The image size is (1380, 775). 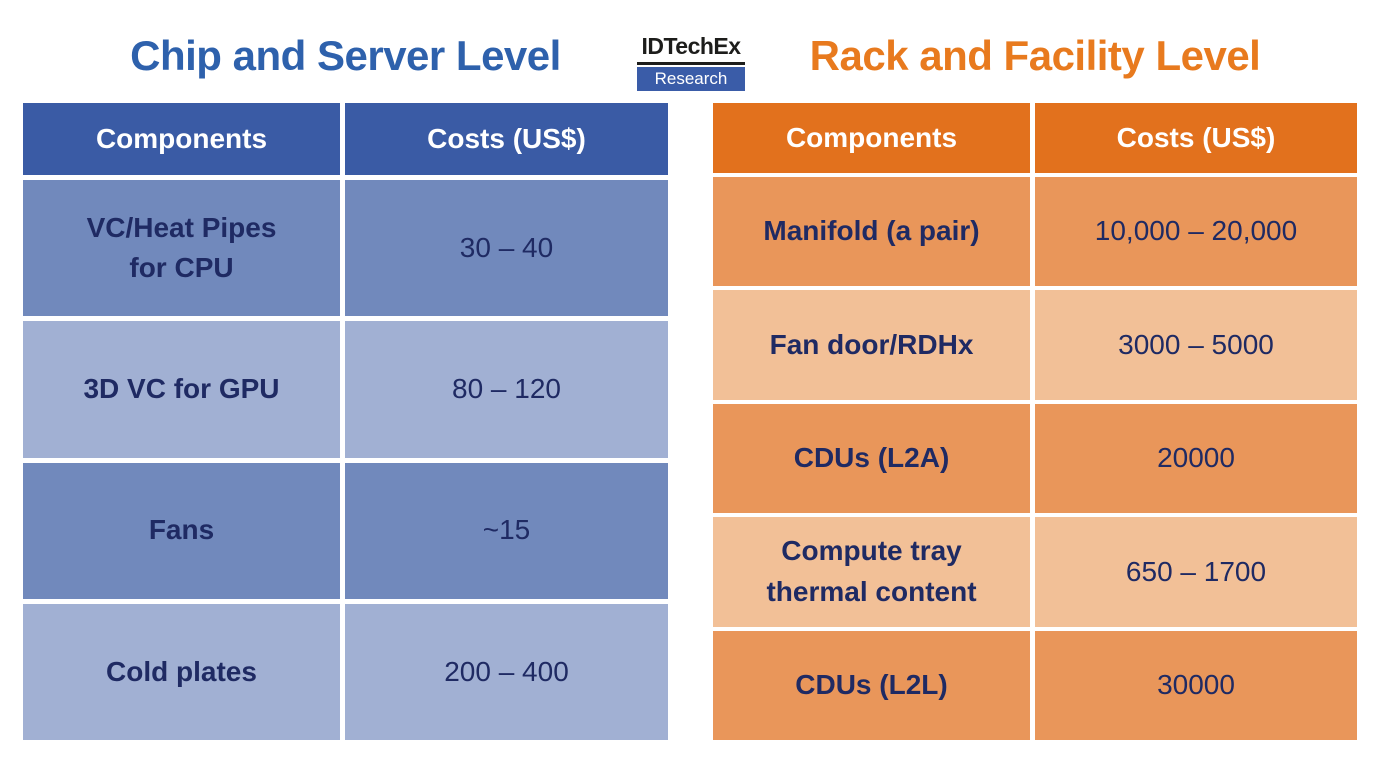 I want to click on rack-facility-title: Rack and Facility Level, so click(x=1035, y=55).